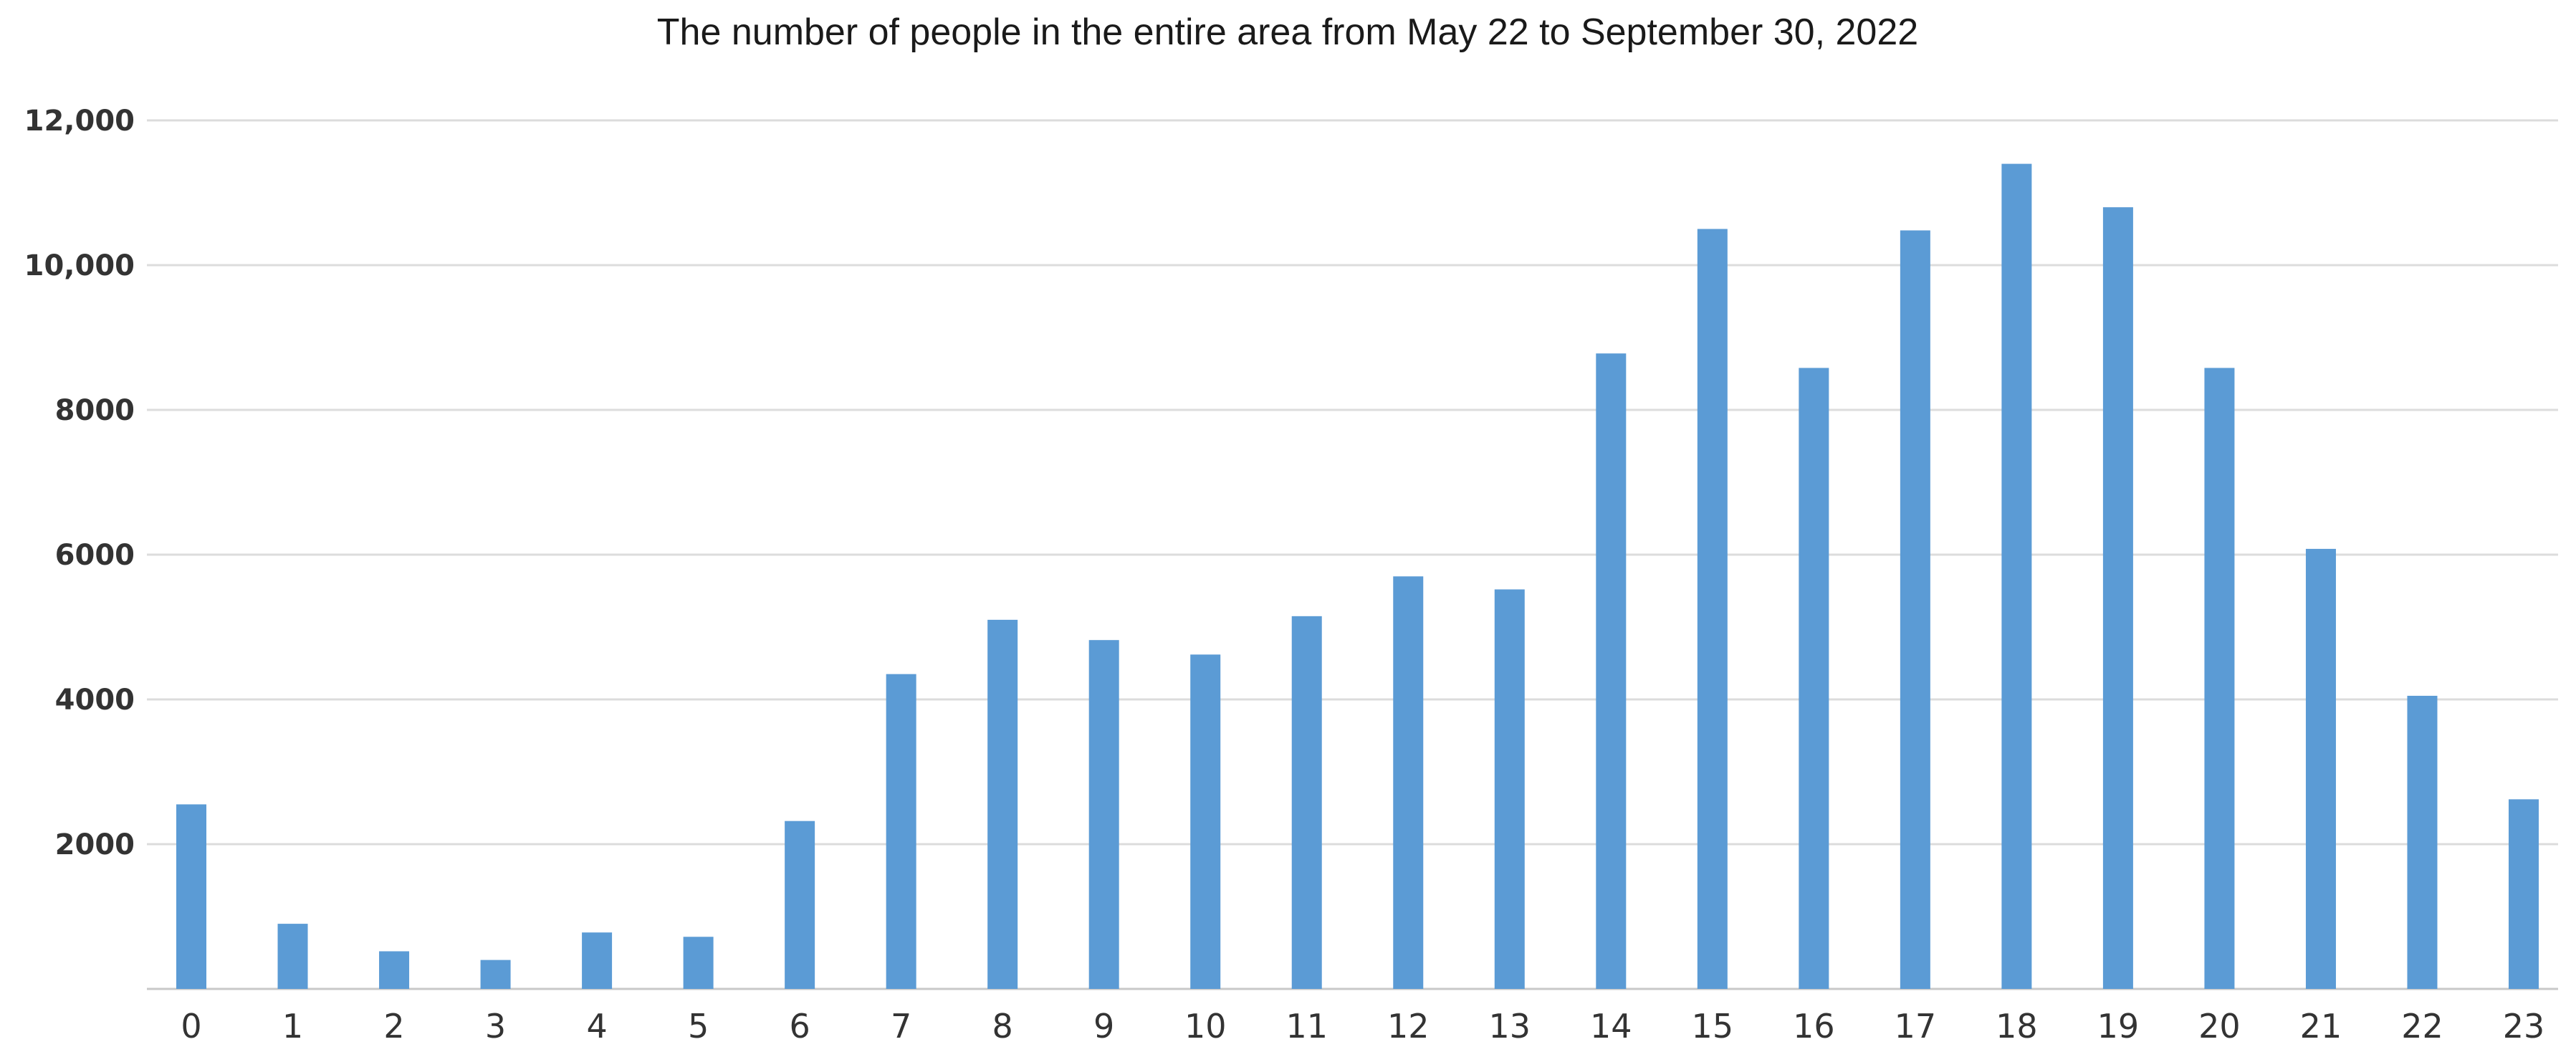 The image size is (2576, 1057). What do you see at coordinates (95, 411) in the screenshot?
I see `y-tick-label: 8000` at bounding box center [95, 411].